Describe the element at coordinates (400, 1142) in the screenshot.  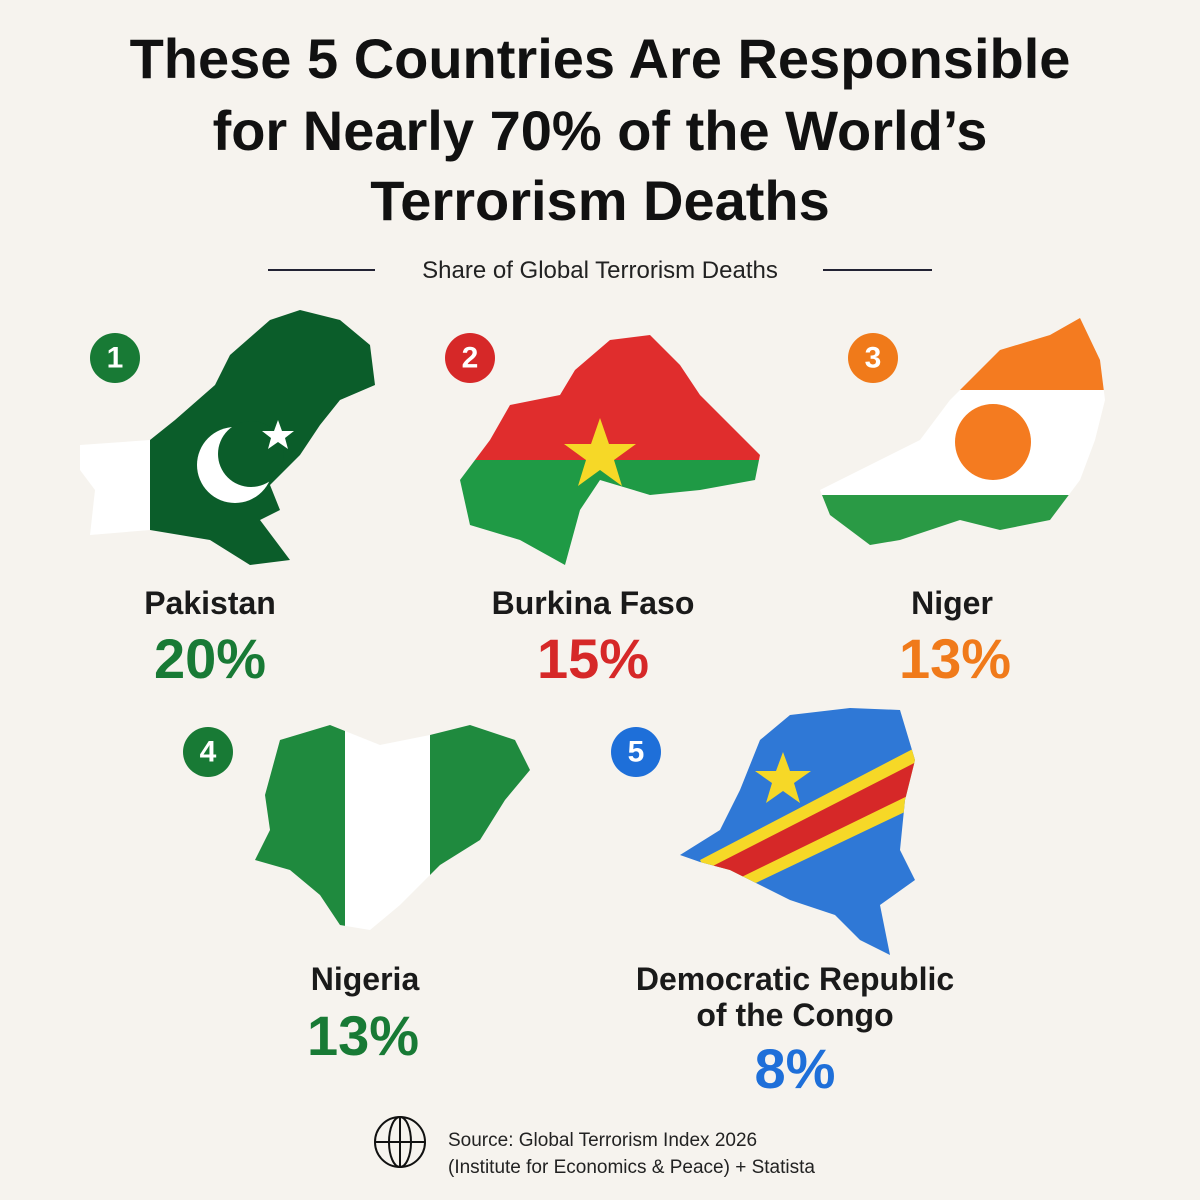
I see `globe-icon` at that location.